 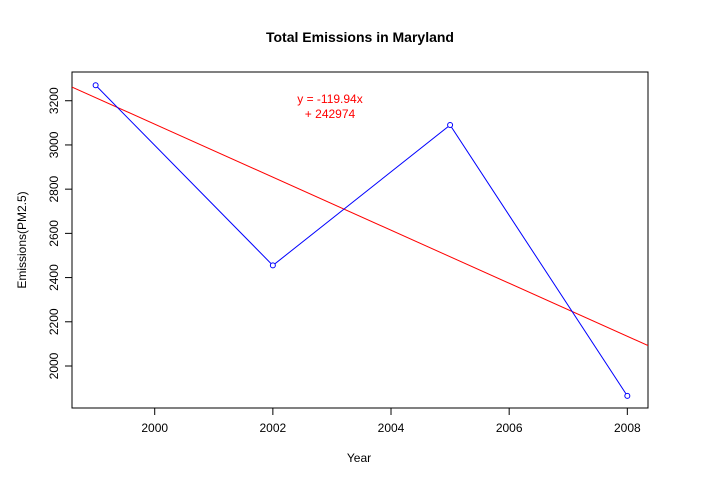 I want to click on y-tick-label: 3000, so click(x=54, y=144).